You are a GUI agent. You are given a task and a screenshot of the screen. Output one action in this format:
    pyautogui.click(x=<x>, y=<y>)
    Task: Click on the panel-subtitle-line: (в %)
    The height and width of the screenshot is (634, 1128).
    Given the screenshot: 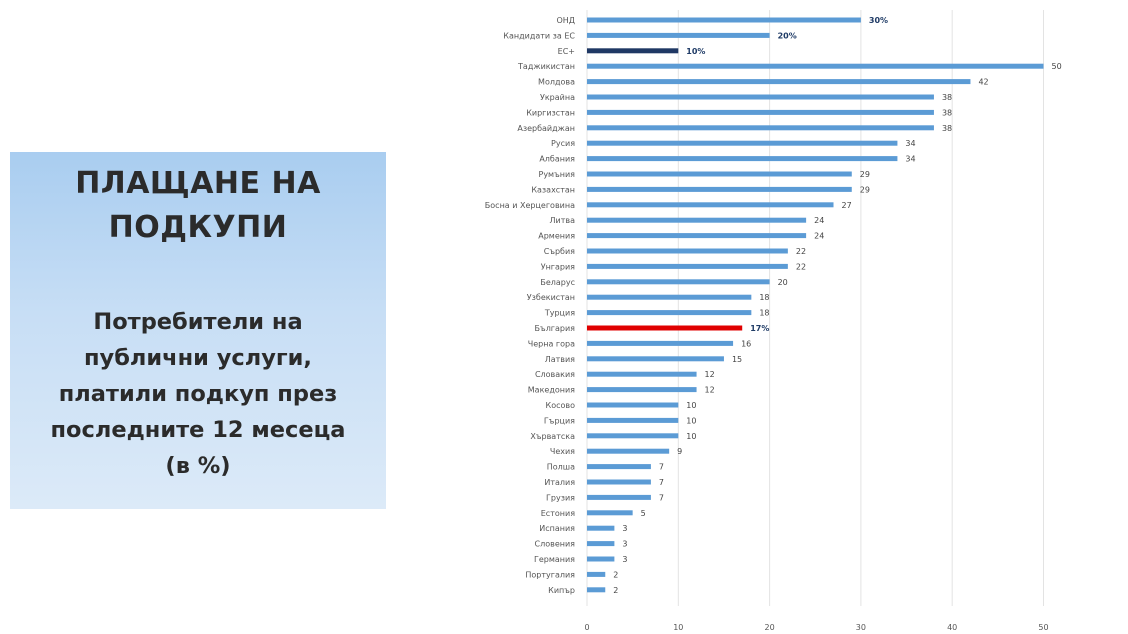 What is the action you would take?
    pyautogui.click(x=198, y=466)
    